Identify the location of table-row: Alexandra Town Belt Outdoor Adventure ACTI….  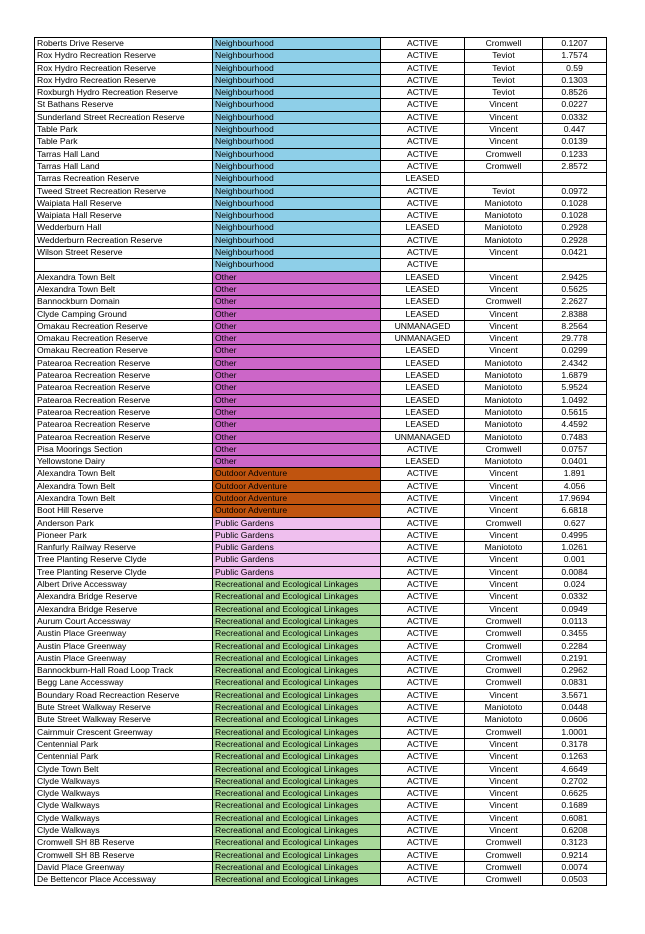
(320, 498).